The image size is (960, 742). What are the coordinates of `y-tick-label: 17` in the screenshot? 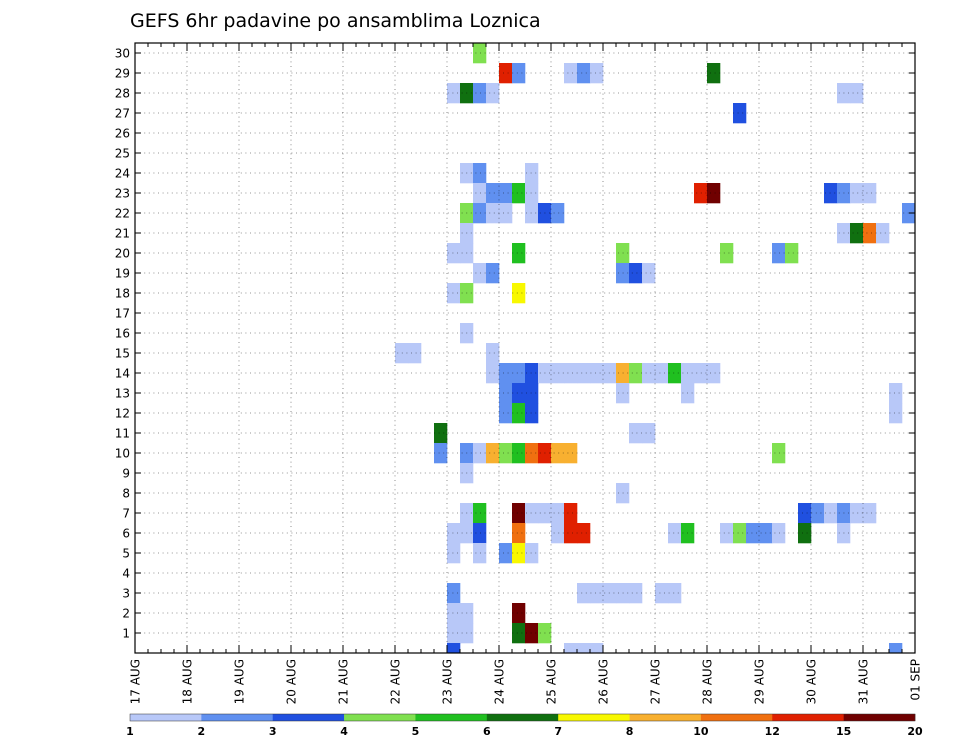 It's located at (122, 314).